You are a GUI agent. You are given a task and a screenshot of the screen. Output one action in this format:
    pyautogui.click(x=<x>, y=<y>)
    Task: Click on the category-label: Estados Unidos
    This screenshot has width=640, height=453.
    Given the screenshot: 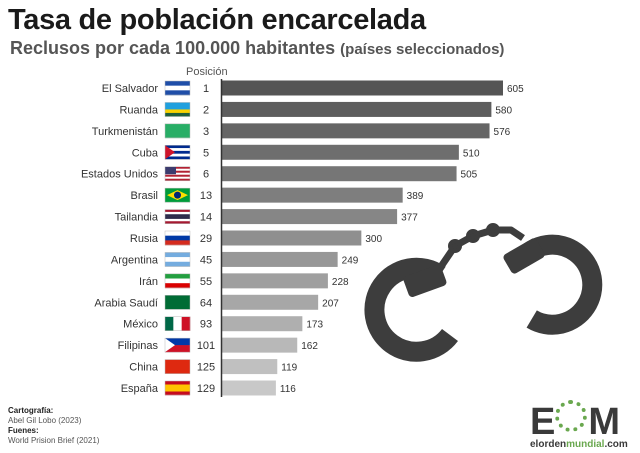 What is the action you would take?
    pyautogui.click(x=120, y=175)
    